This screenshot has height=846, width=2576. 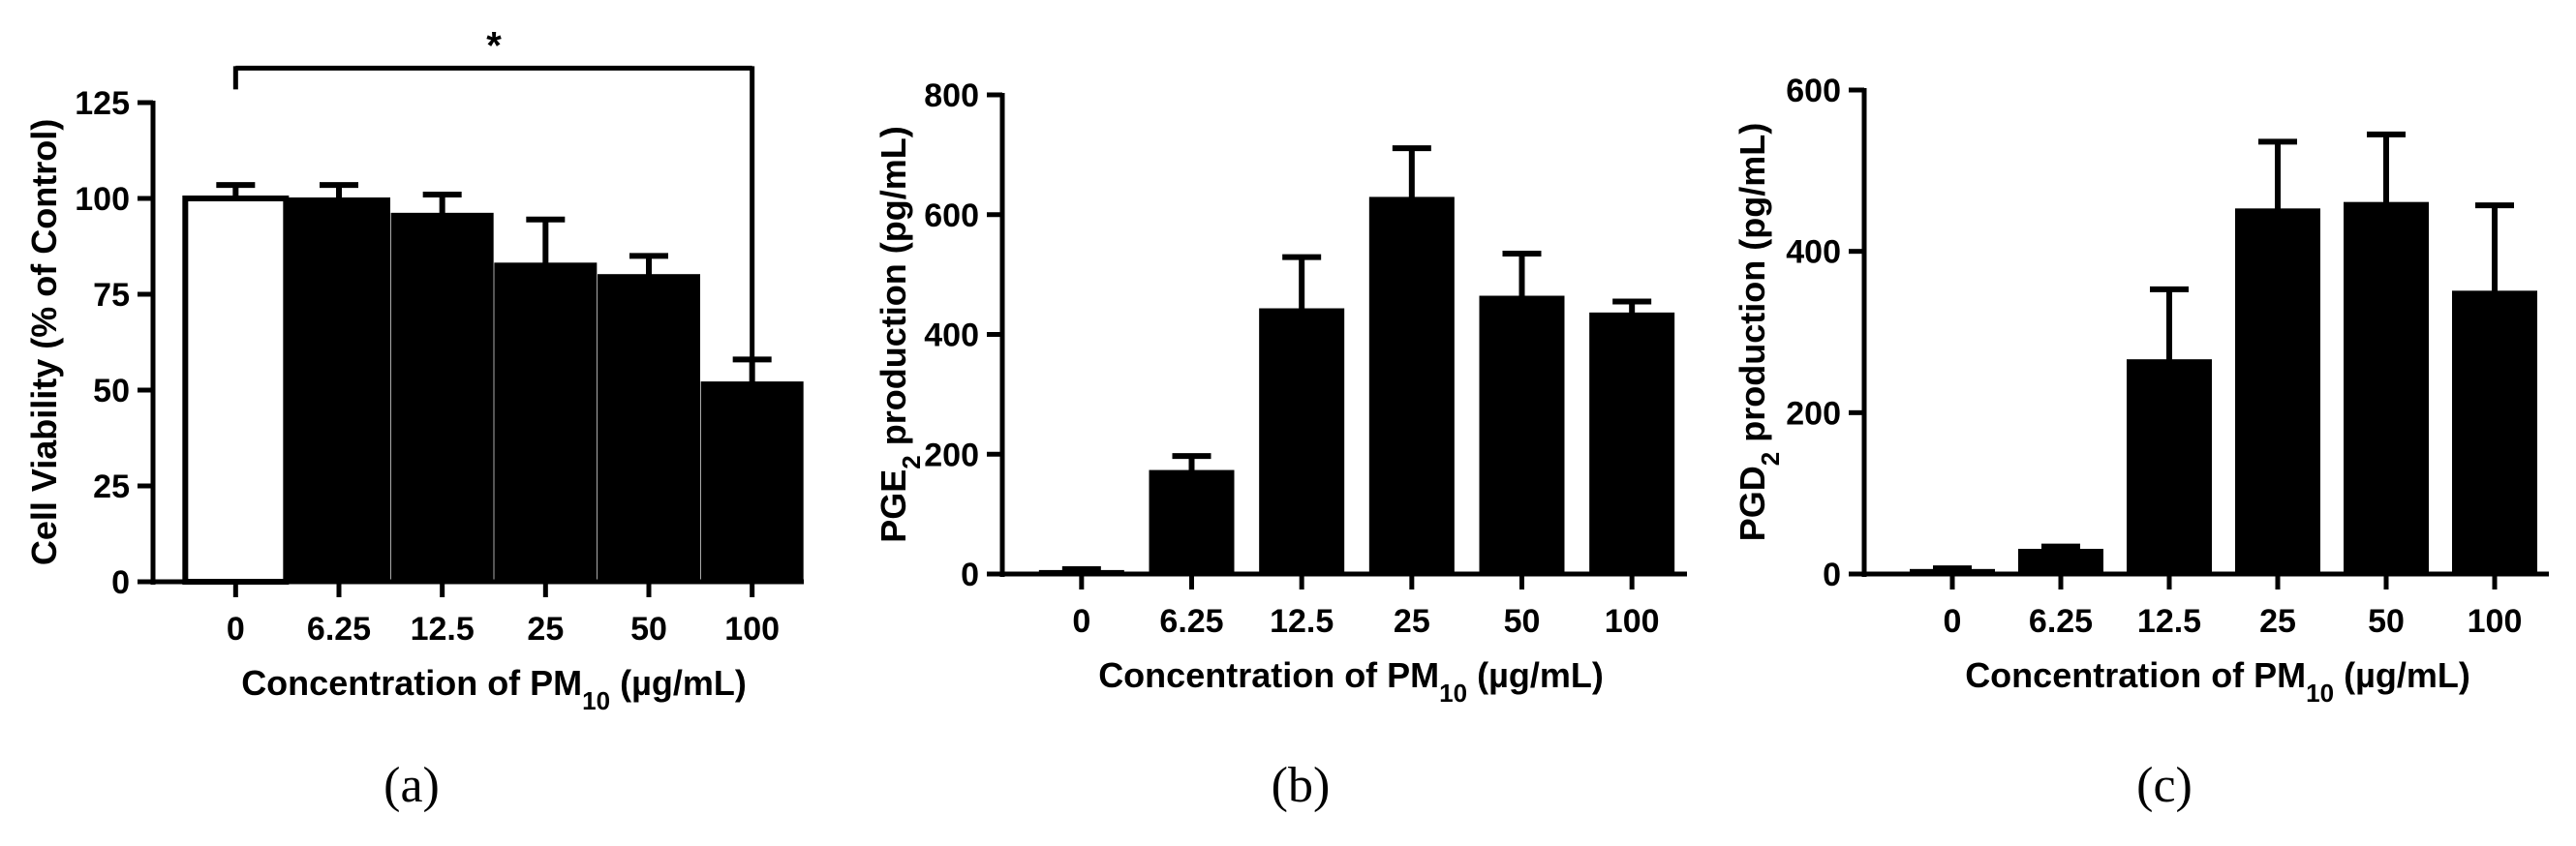 I want to click on y-tick-label: 50, so click(x=111, y=391).